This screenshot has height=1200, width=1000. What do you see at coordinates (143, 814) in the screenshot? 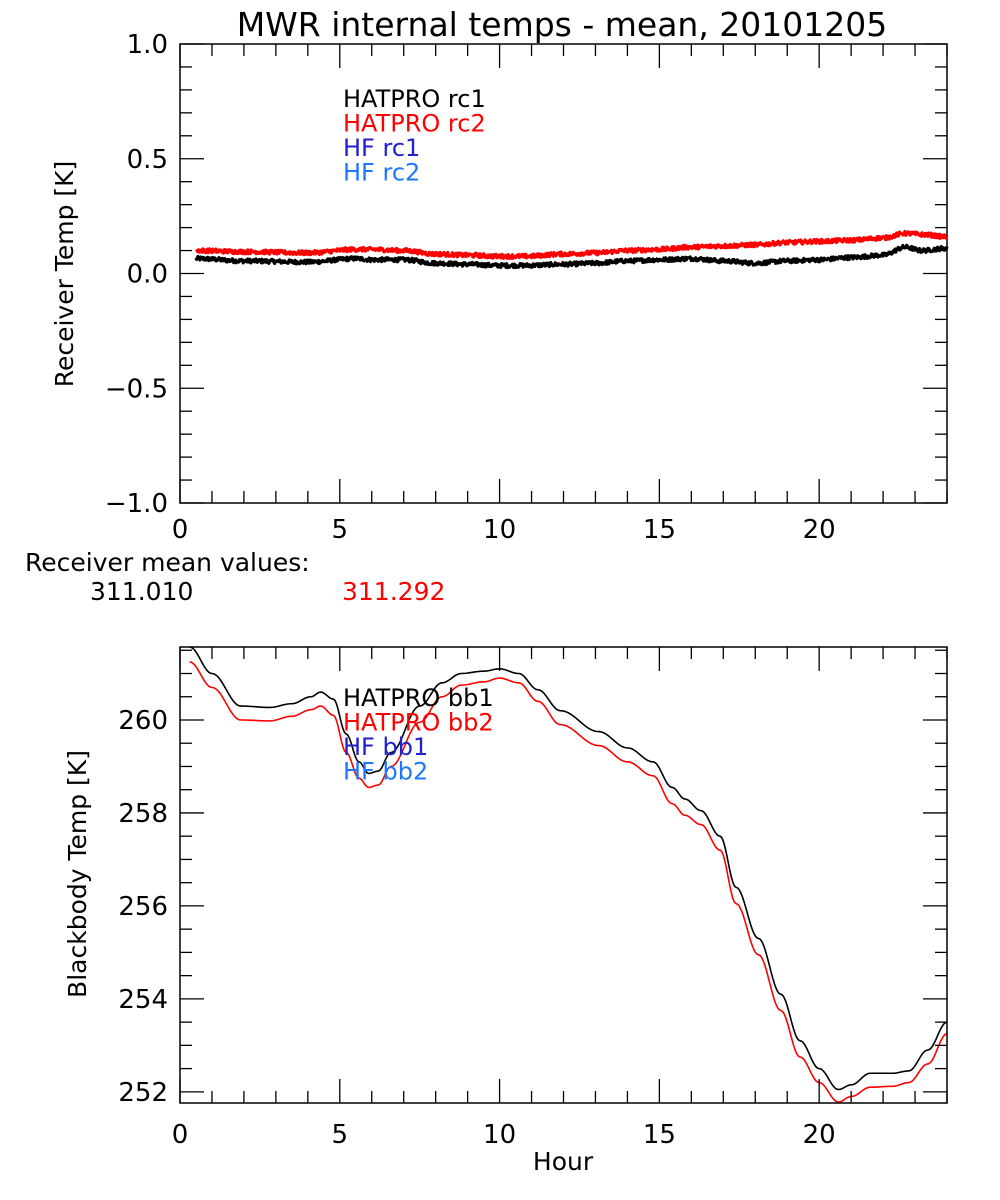
I see `y-tick-label: 258` at bounding box center [143, 814].